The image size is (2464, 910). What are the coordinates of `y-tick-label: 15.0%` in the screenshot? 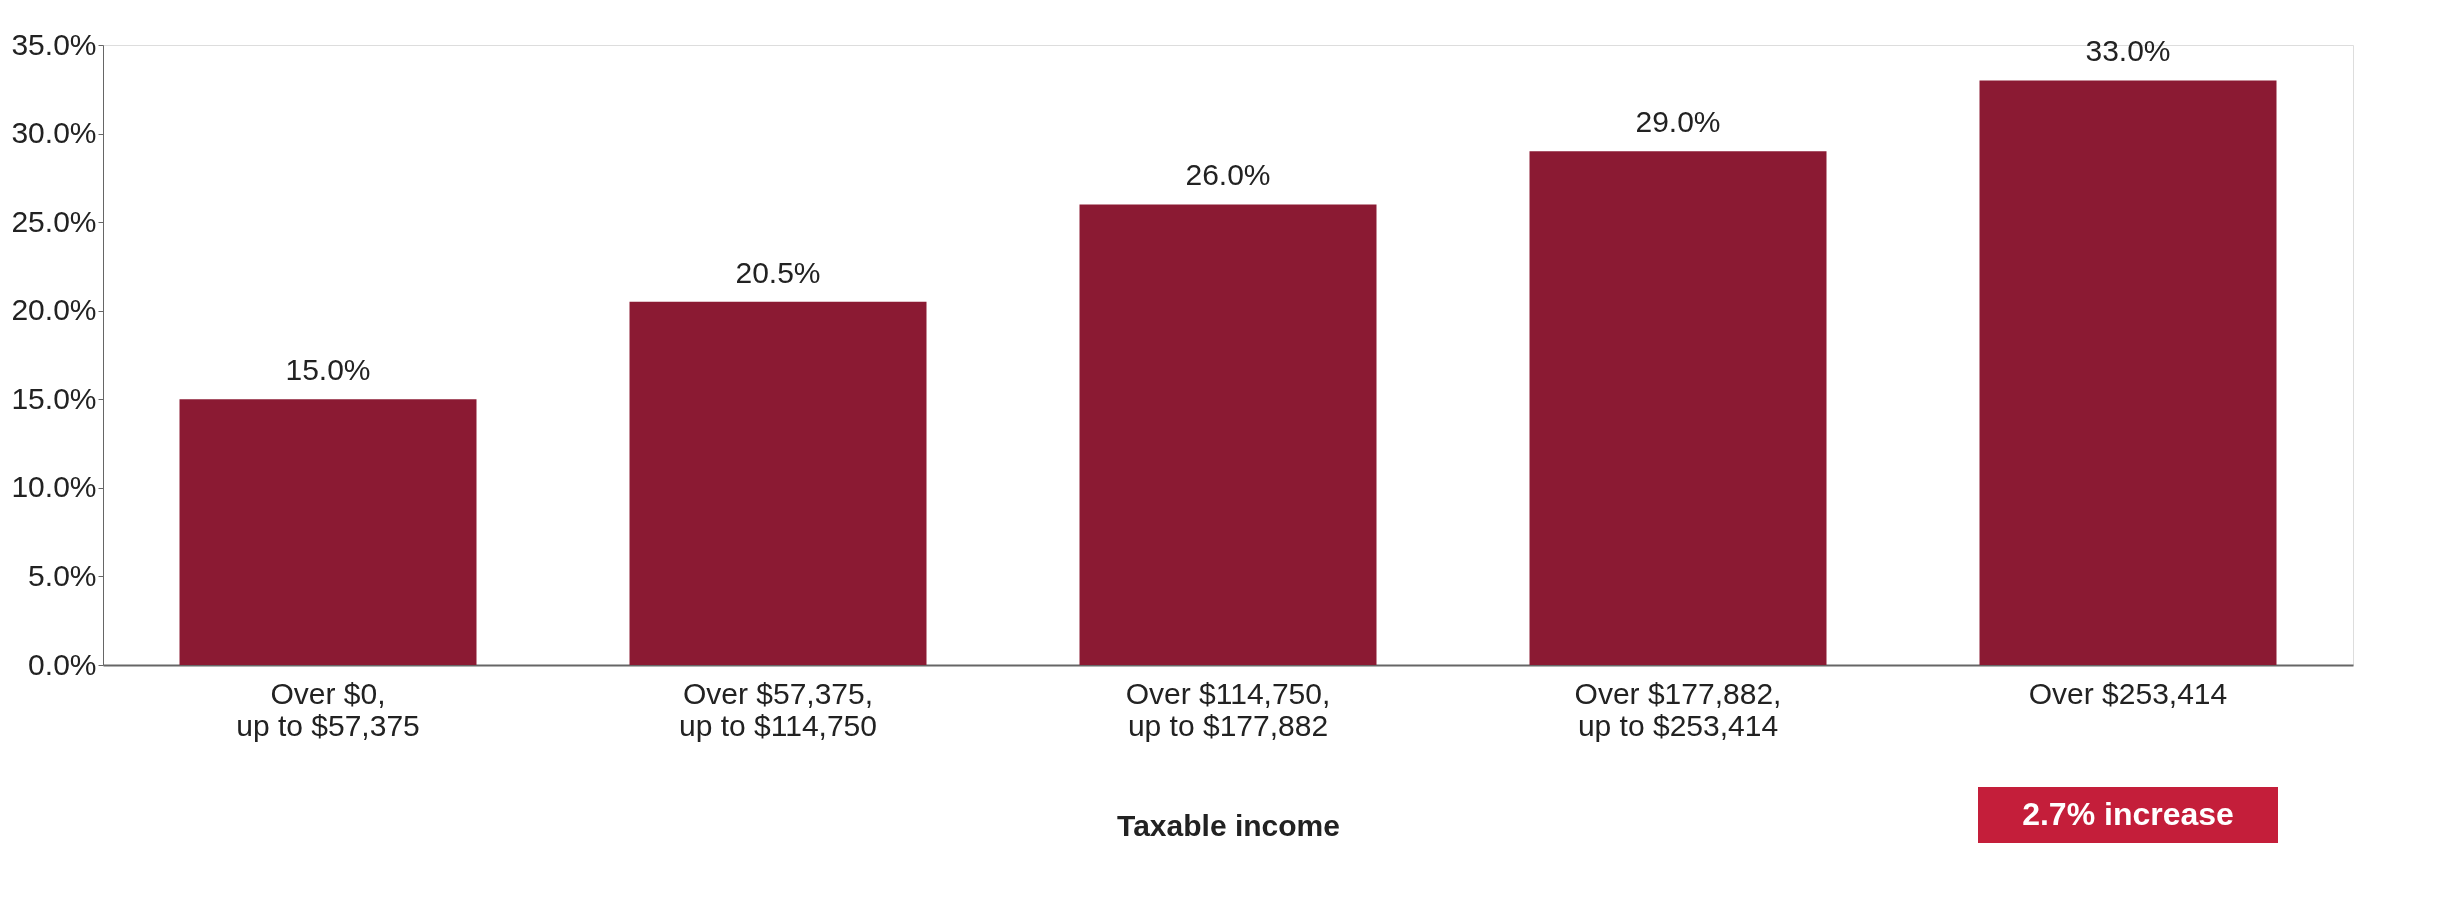 It's located at (54, 398).